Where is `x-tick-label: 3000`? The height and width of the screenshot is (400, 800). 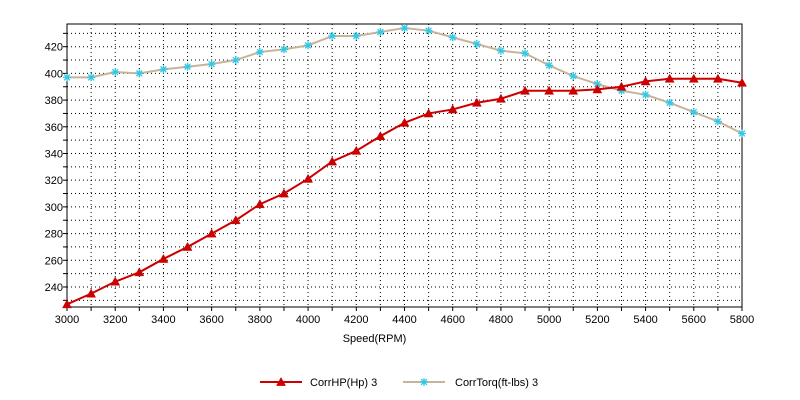 x-tick-label: 3000 is located at coordinates (67, 320).